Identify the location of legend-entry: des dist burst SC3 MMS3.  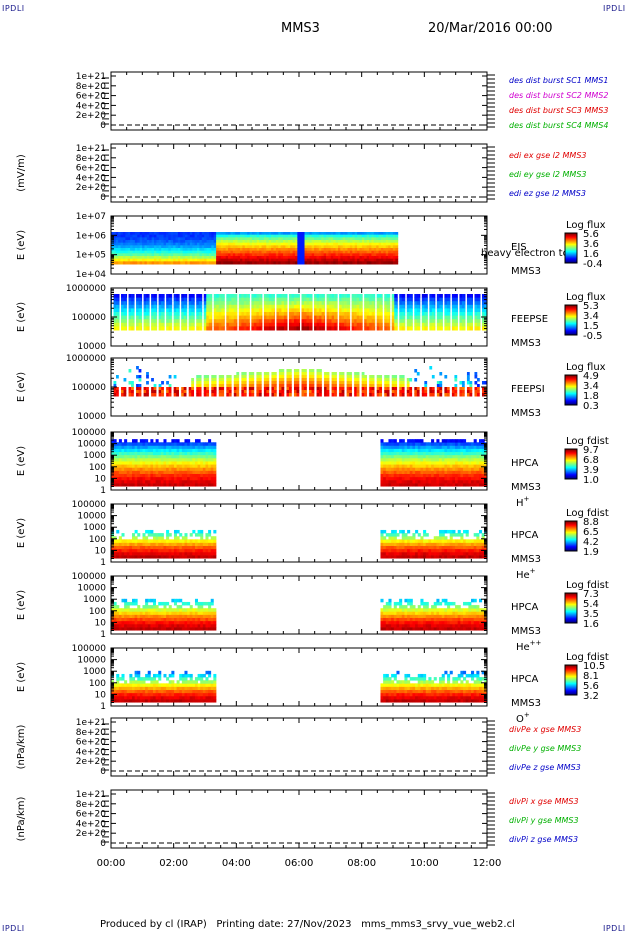
(558, 110).